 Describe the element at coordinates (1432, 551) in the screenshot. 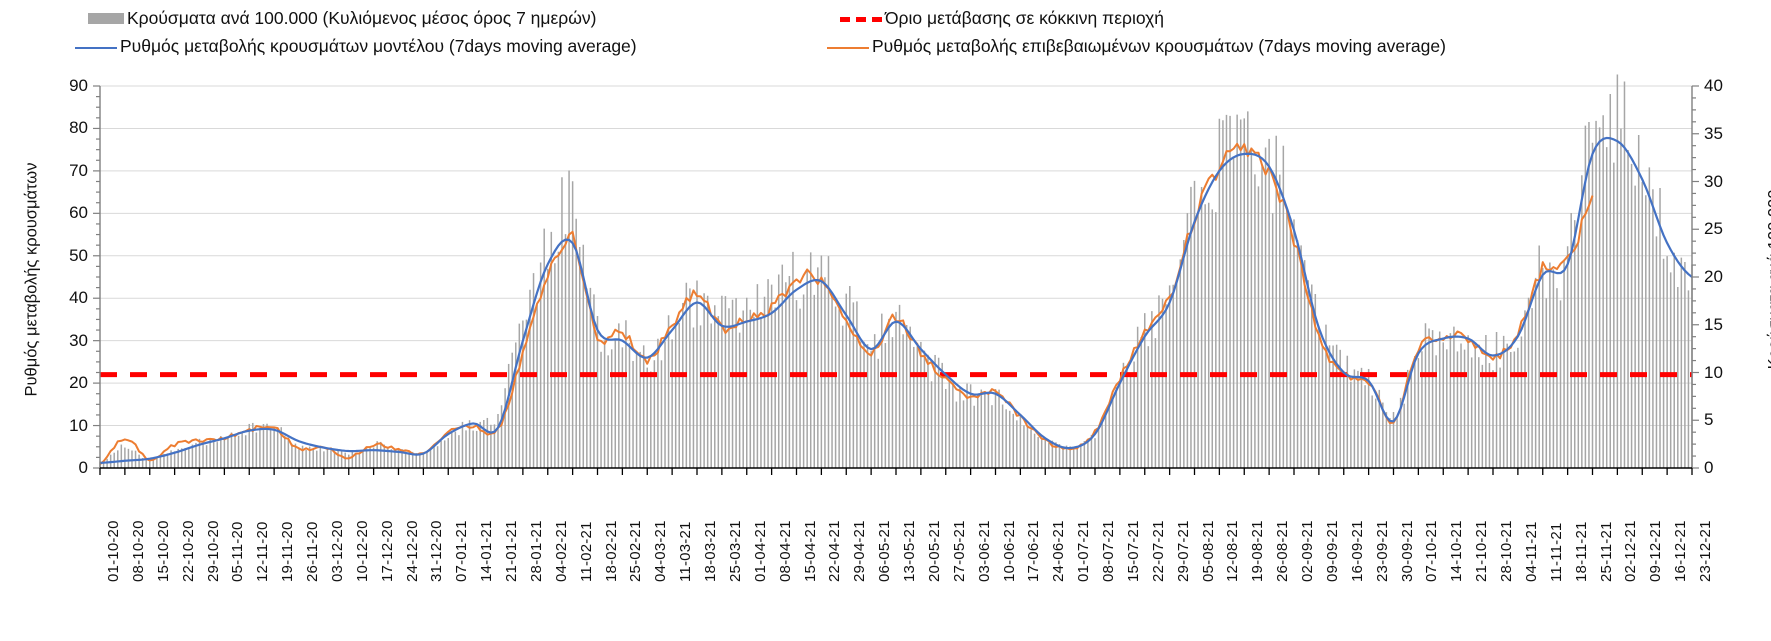

I see `x-axis-tick-label: 07-10-21` at that location.